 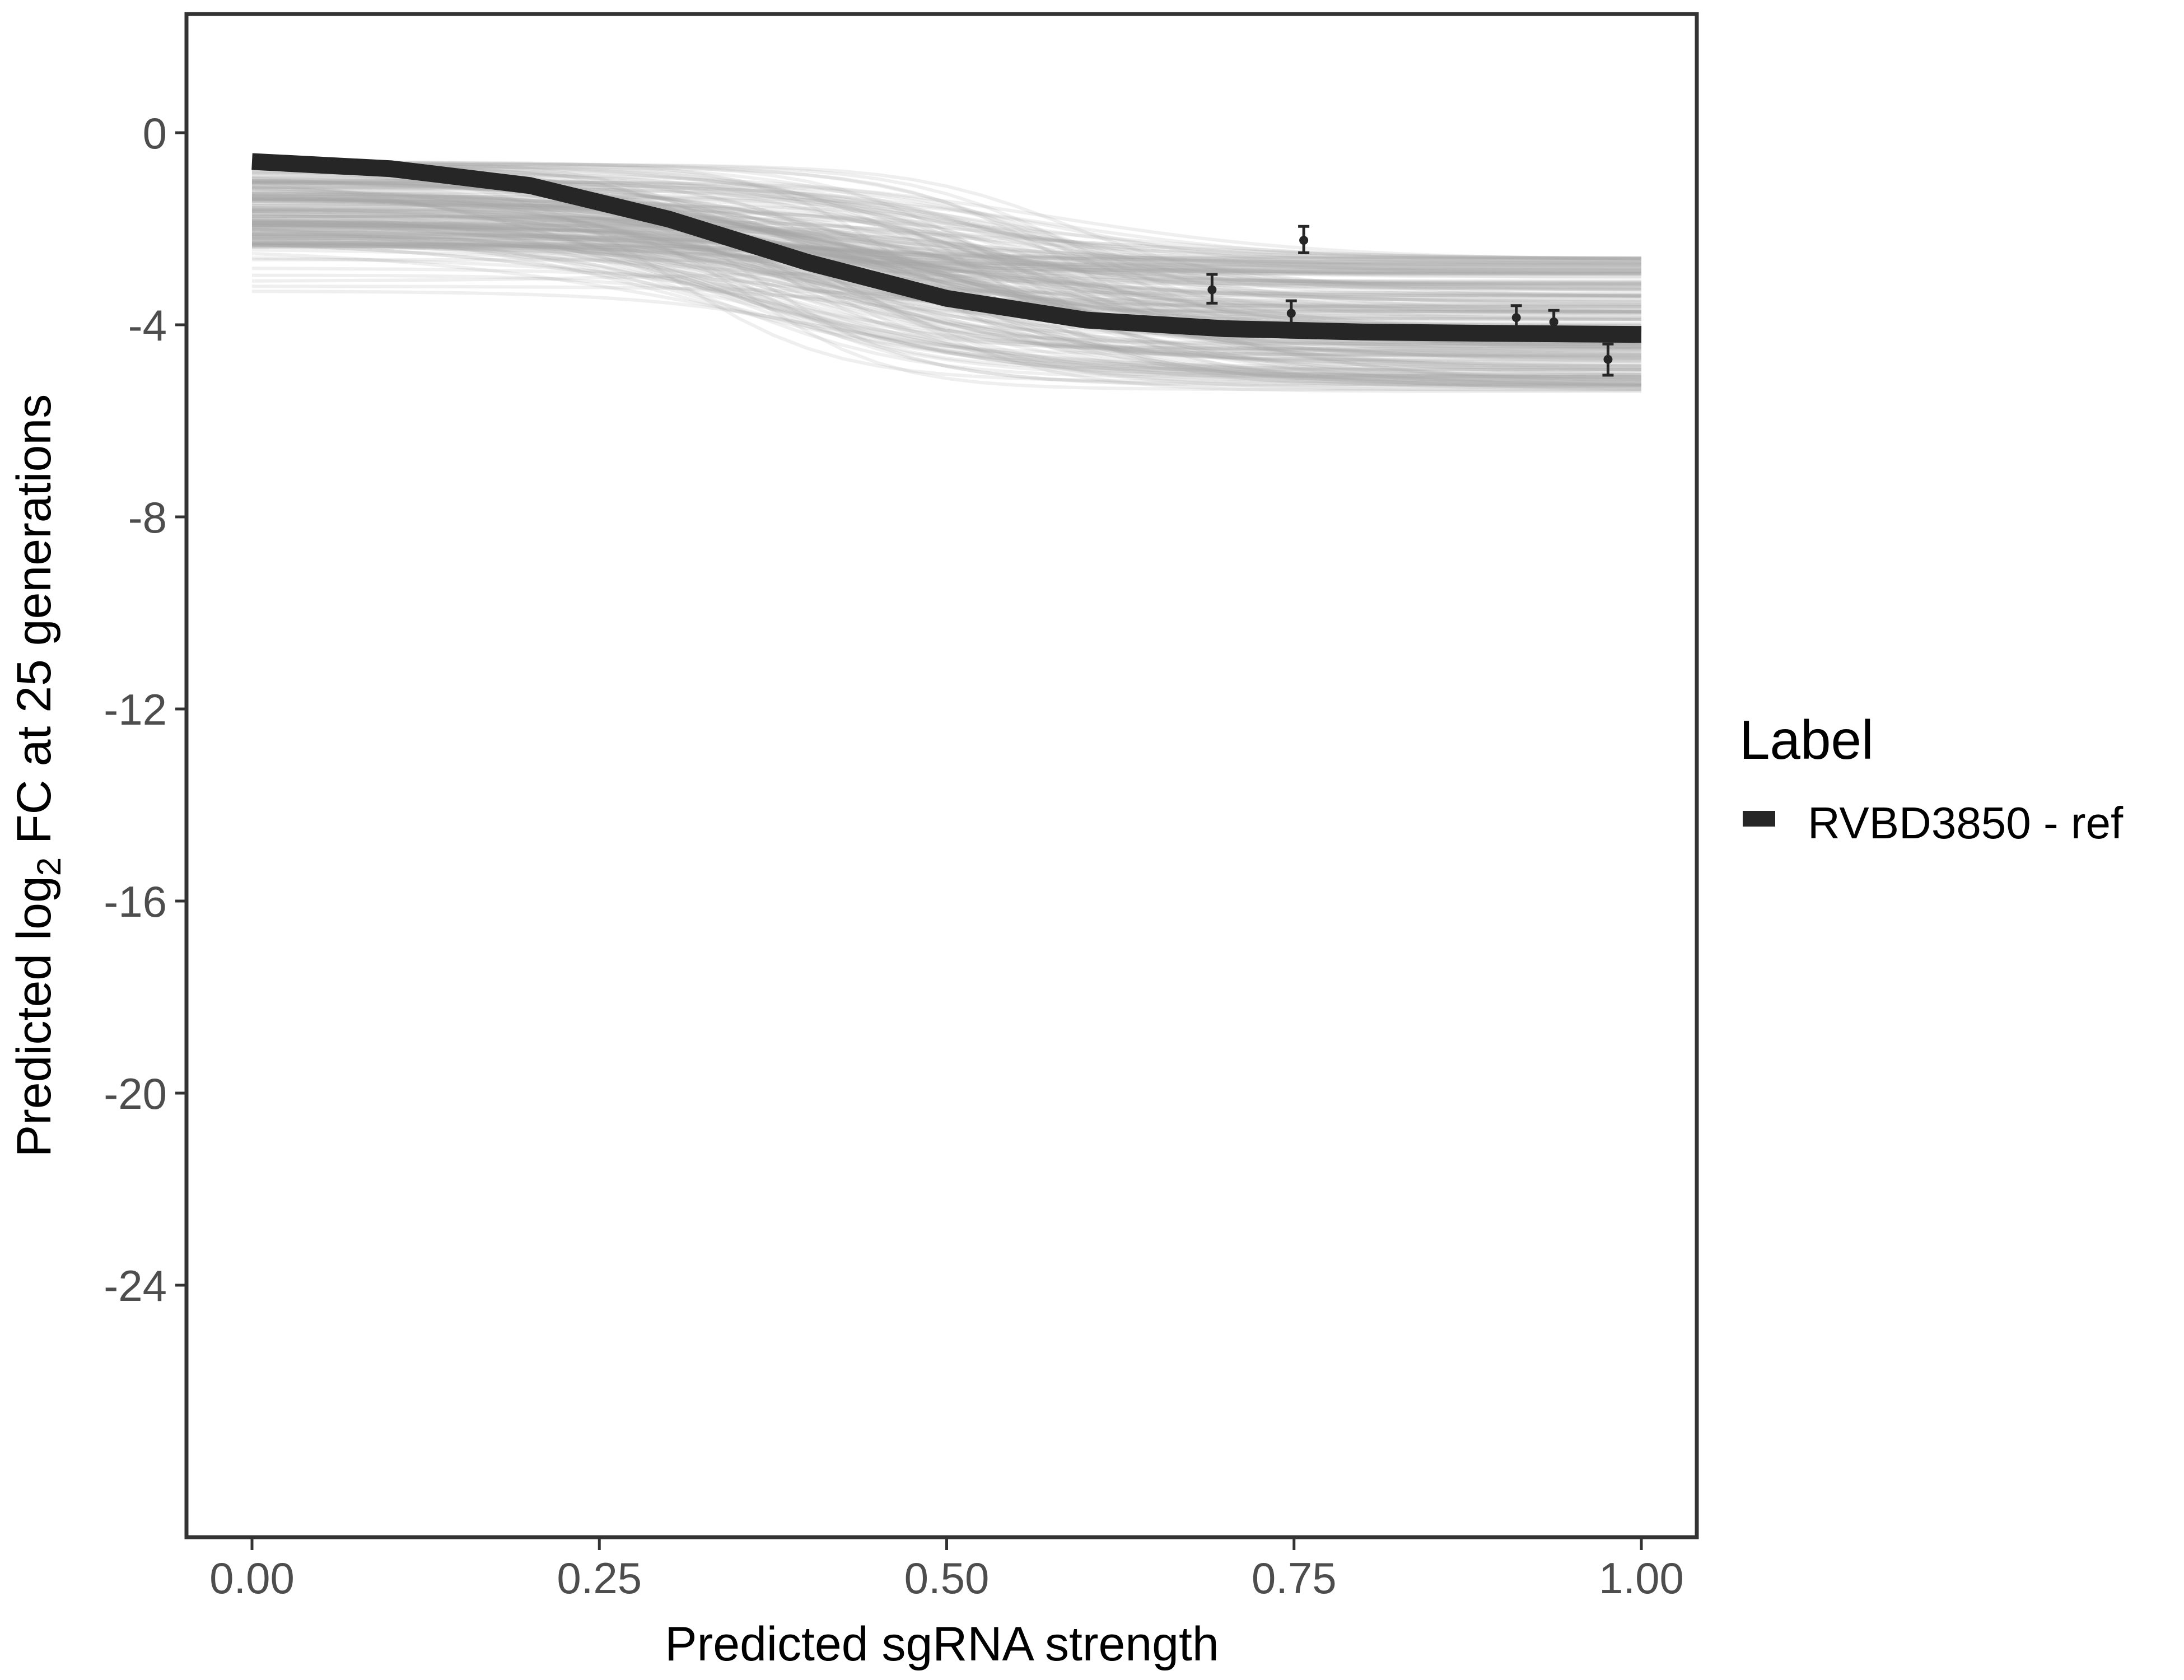 What do you see at coordinates (1295, 1578) in the screenshot?
I see `x-tick-label: 0.75` at bounding box center [1295, 1578].